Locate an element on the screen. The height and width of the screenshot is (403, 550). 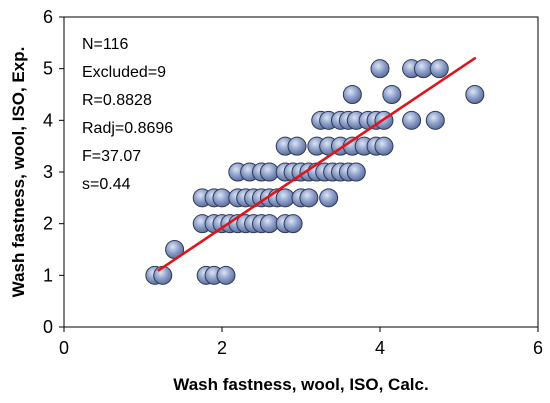
y-tick-label: 2 is located at coordinates (48, 224).